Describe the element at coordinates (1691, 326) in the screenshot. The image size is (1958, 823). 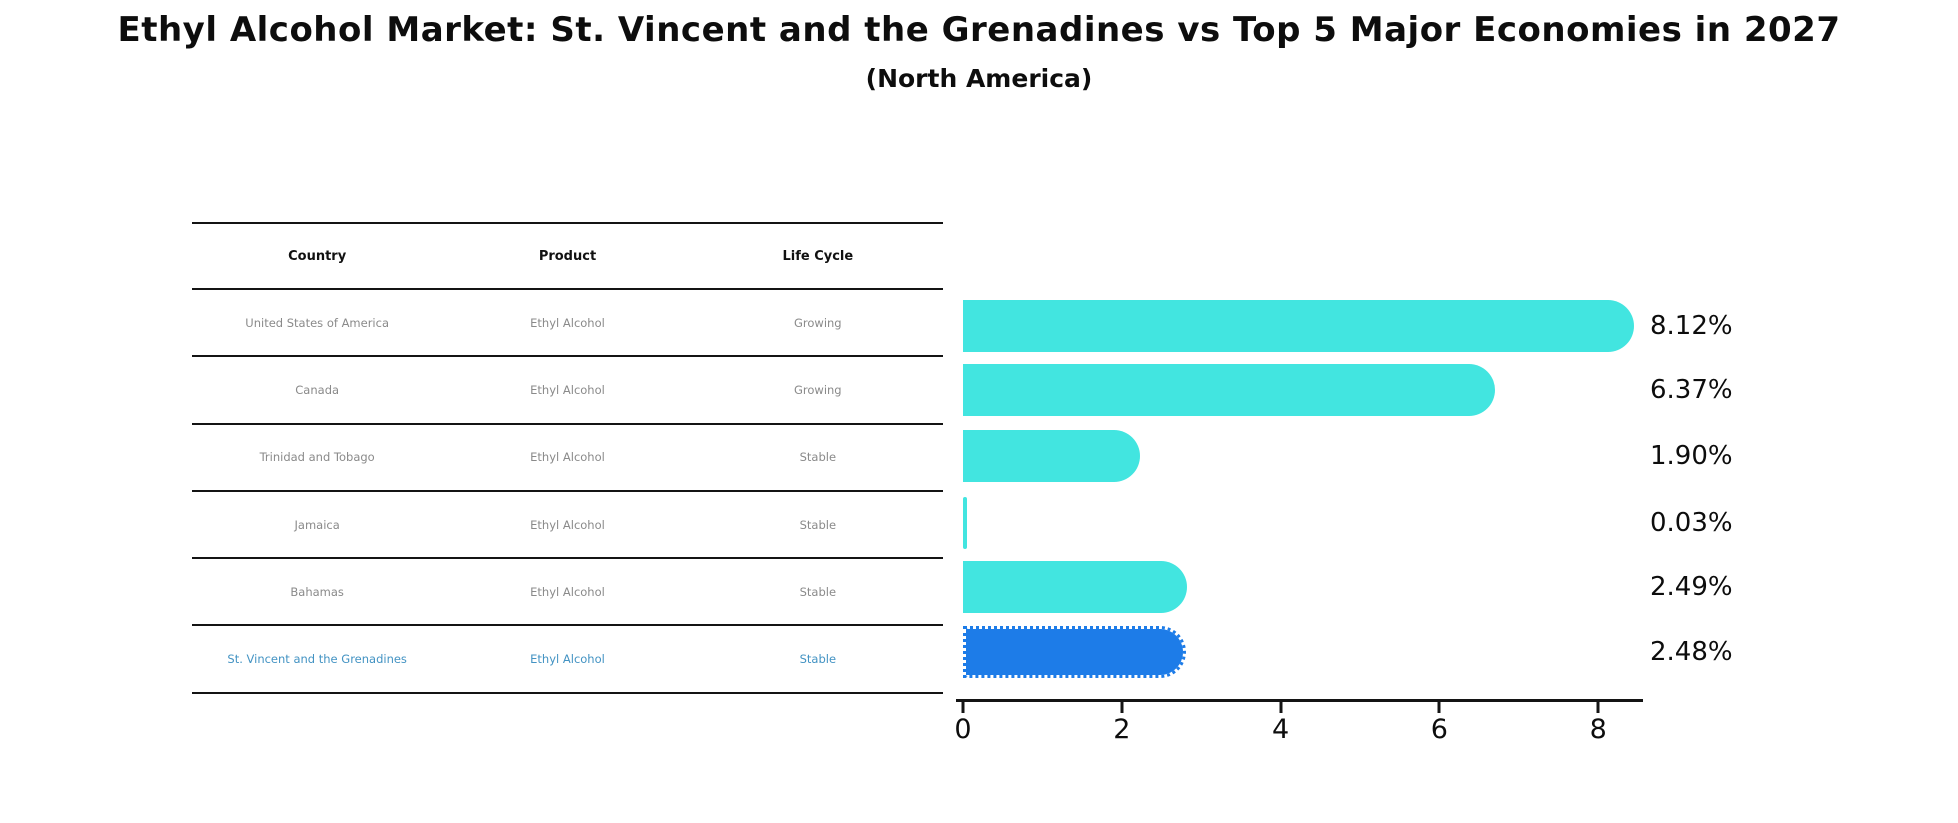
I see `value-label: 8.12%` at that location.